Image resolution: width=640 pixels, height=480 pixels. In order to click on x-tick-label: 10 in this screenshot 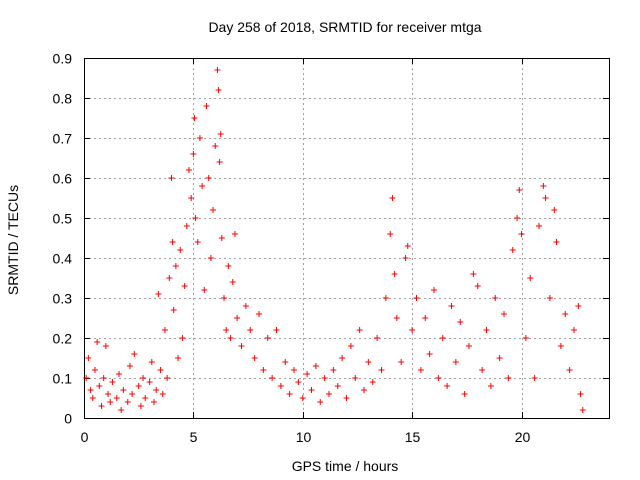, I will do `click(304, 437)`.